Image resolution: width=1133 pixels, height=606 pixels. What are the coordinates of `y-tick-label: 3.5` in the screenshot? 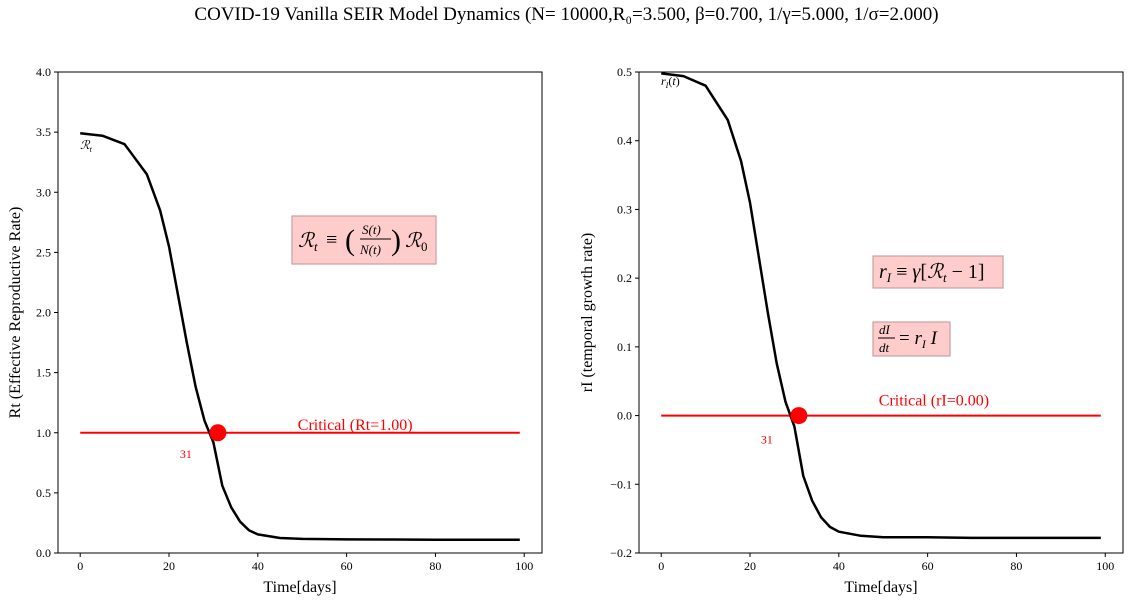 It's located at (43, 132).